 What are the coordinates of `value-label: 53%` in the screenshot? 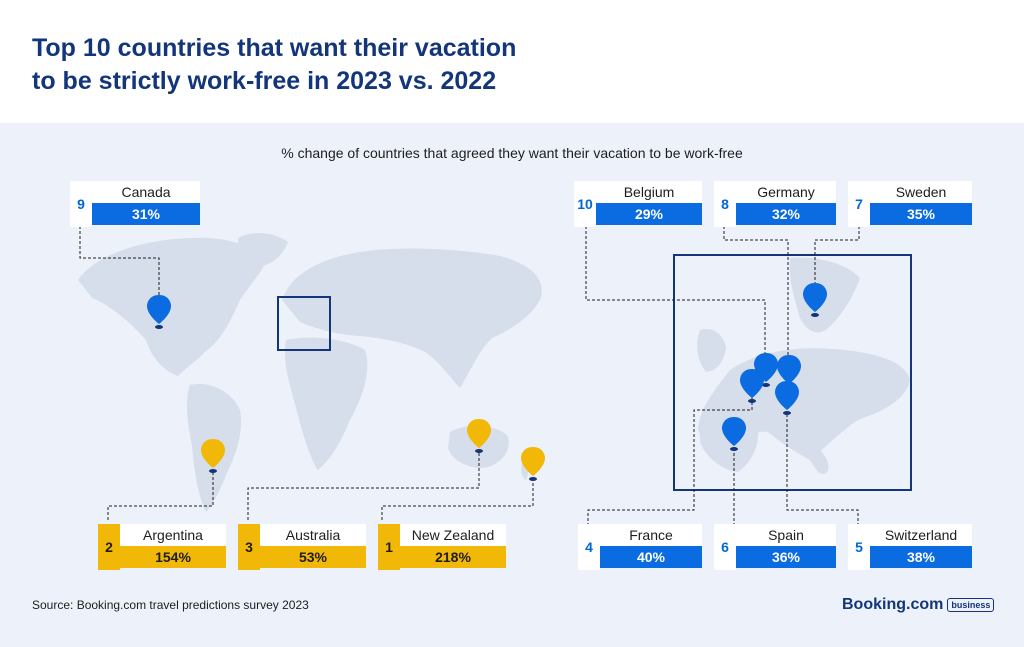 It's located at (313, 557).